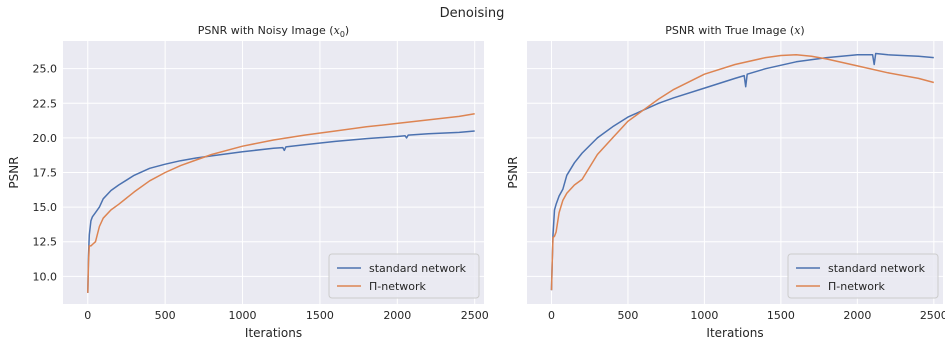 Image resolution: width=945 pixels, height=345 pixels. I want to click on y-tick-label: 12.5, so click(45, 242).